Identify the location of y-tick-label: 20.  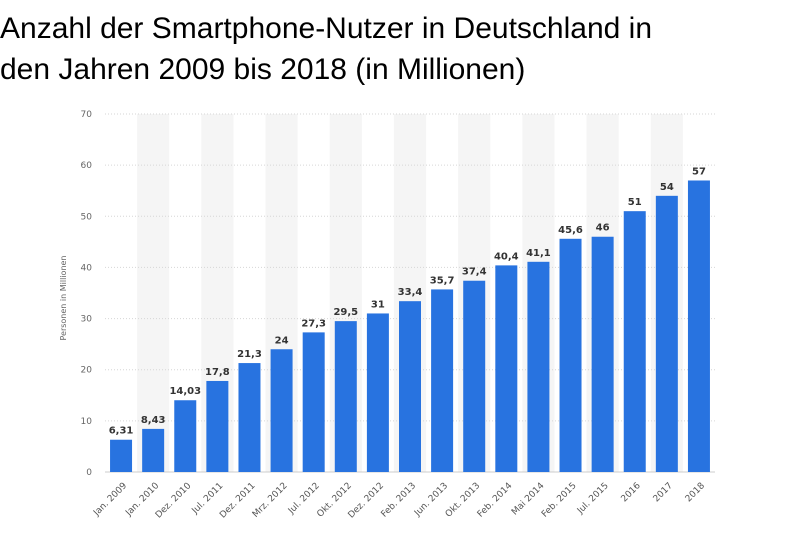
(87, 371).